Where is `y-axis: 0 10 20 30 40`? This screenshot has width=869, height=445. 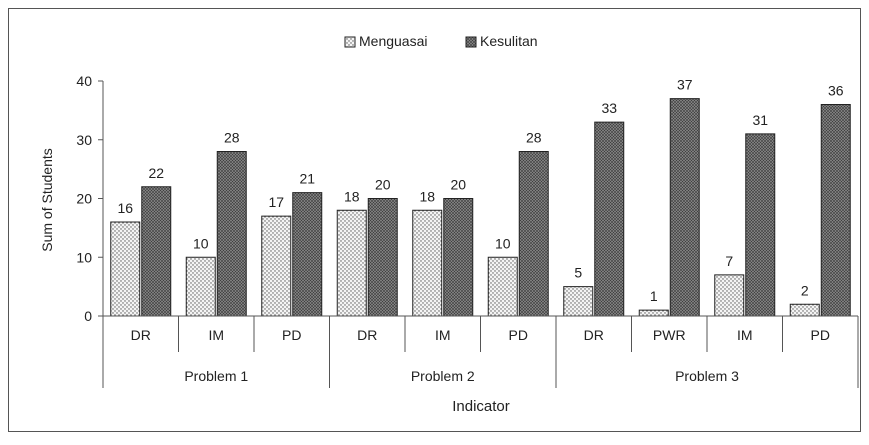
y-axis: 0 10 20 30 40 is located at coordinates (90, 198).